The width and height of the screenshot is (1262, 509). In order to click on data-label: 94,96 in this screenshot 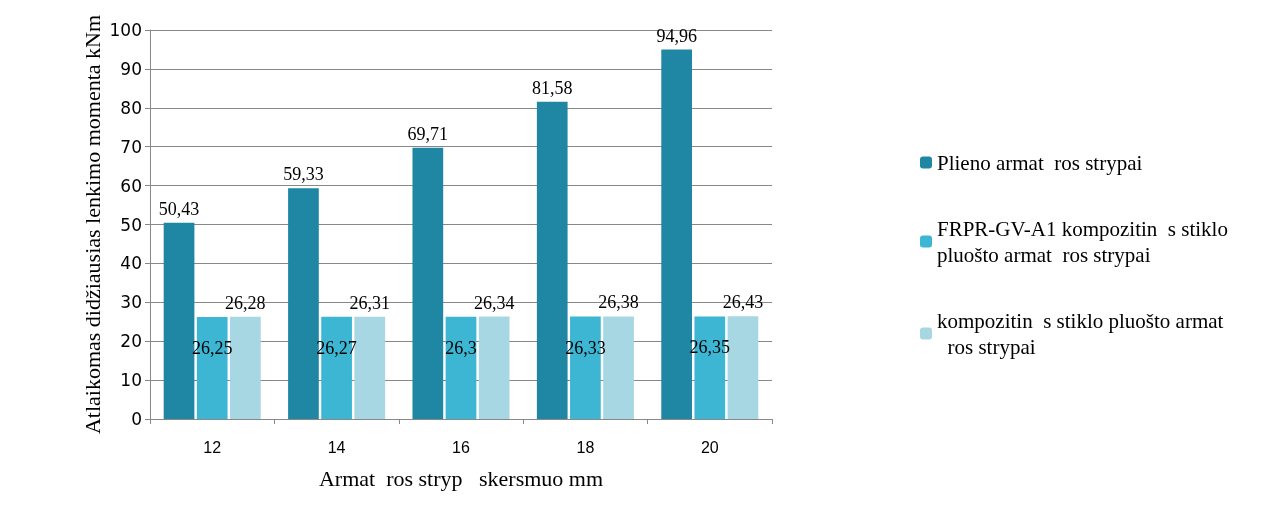, I will do `click(676, 35)`.